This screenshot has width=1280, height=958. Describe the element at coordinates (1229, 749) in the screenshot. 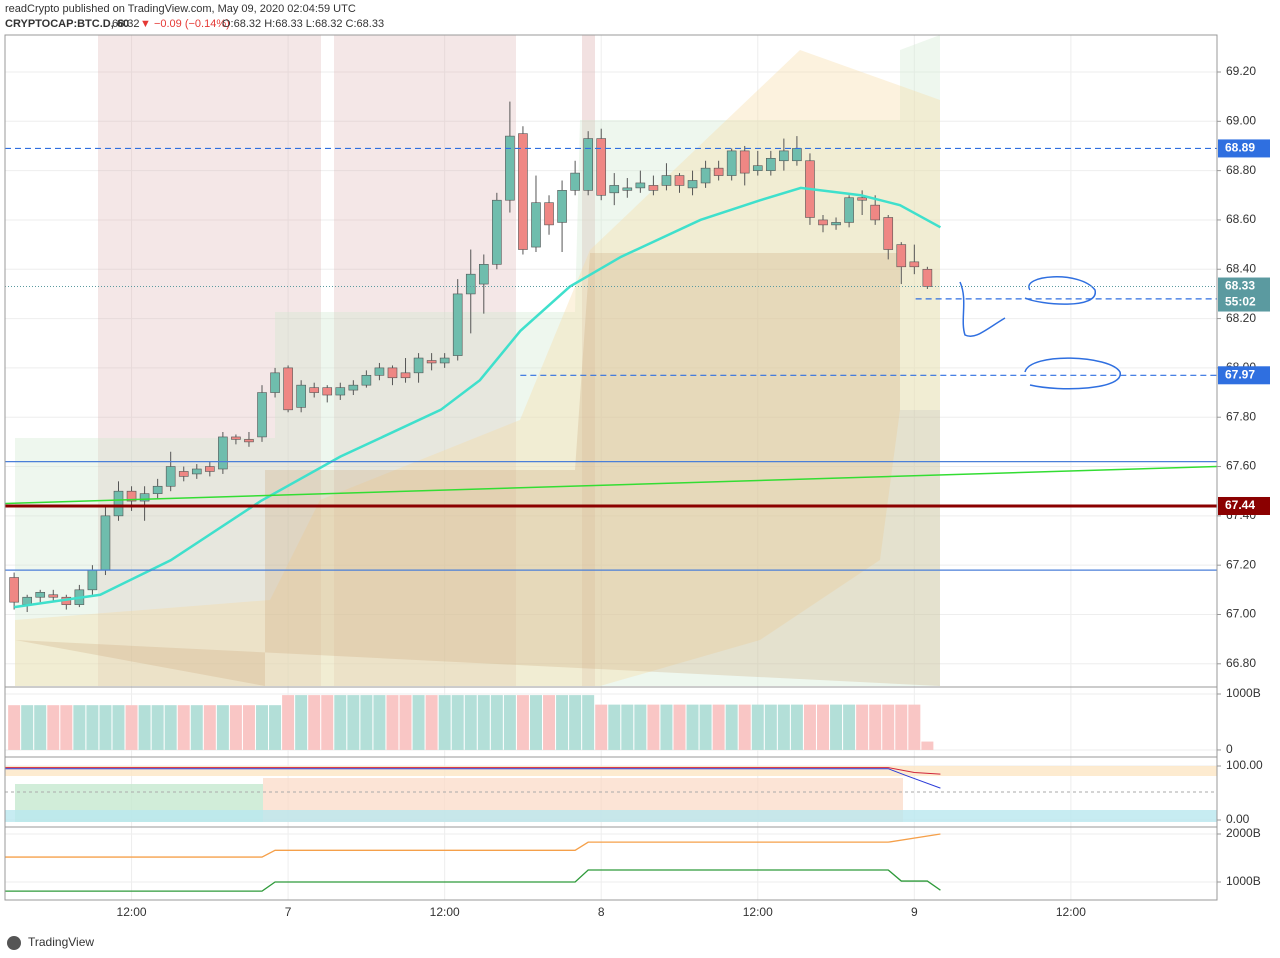

I see `y-tick-label: 0` at that location.